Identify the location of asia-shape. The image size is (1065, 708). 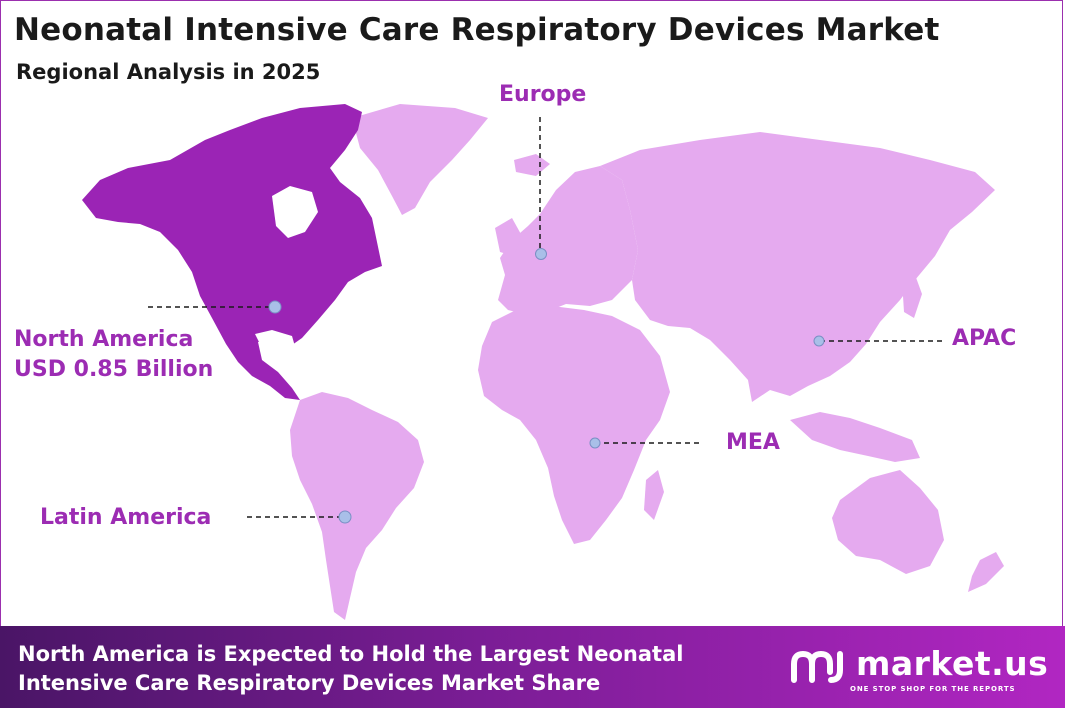
(797, 267).